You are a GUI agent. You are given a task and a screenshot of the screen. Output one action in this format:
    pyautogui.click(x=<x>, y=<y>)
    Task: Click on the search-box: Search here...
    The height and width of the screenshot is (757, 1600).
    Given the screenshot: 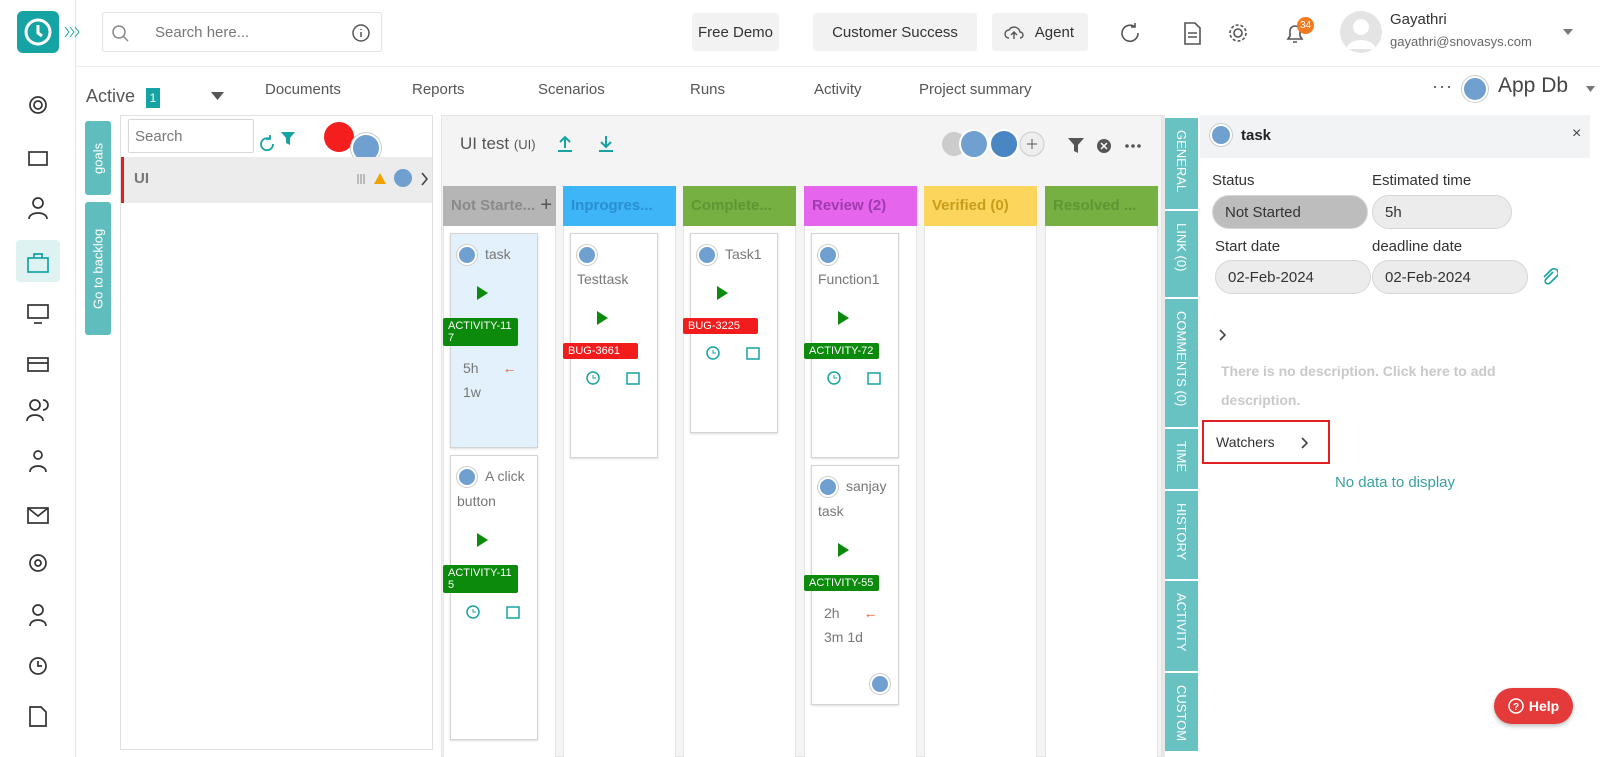 What is the action you would take?
    pyautogui.click(x=242, y=32)
    